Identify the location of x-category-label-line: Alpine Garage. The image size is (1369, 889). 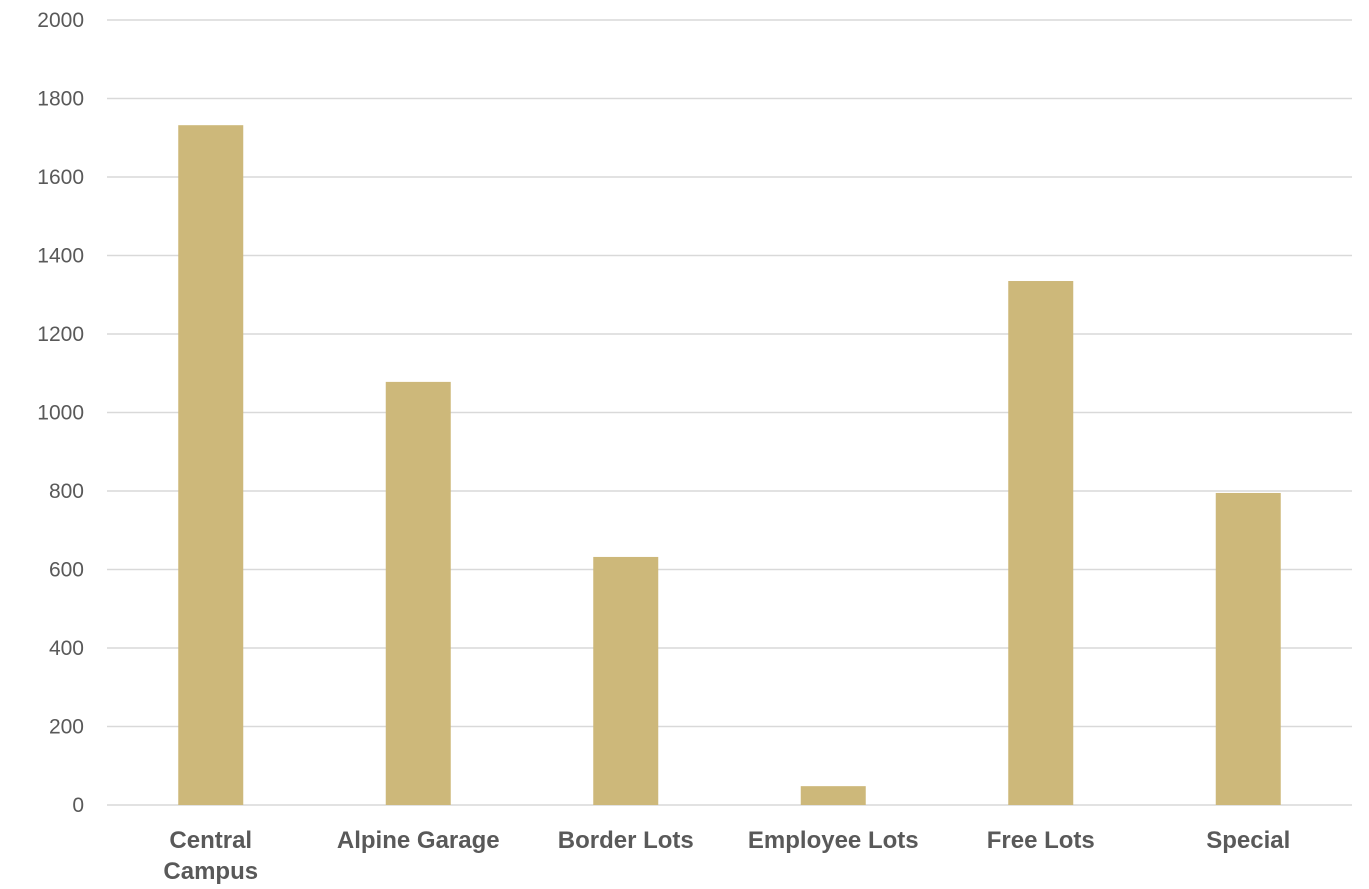
(418, 840).